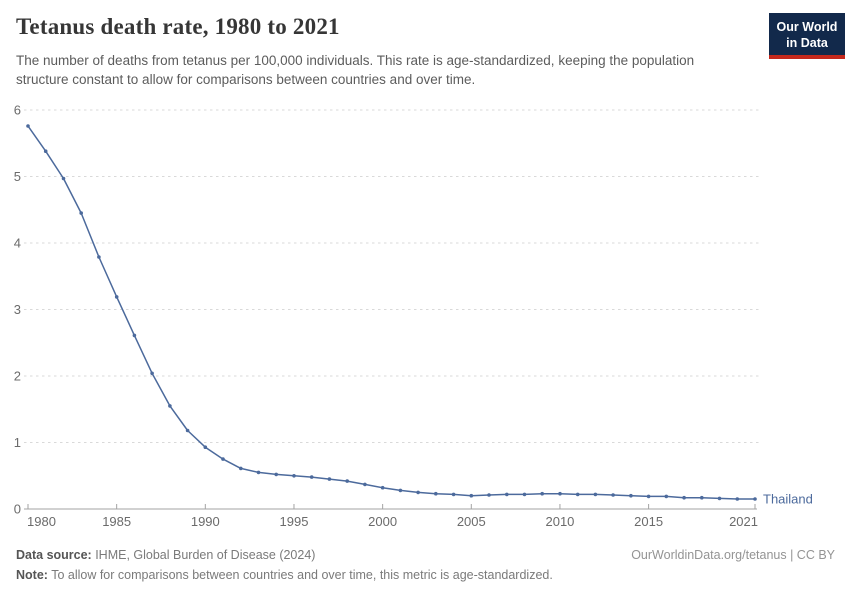  Describe the element at coordinates (788, 499) in the screenshot. I see `entity-label-thailand: Thailand` at that location.